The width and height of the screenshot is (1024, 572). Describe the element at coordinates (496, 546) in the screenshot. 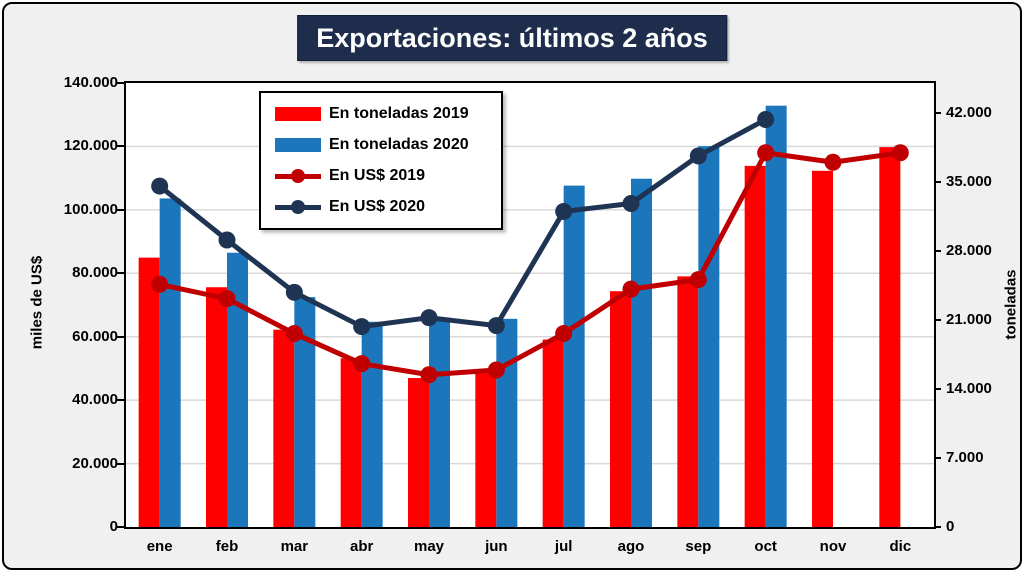

I see `x-tick-label: jun` at that location.